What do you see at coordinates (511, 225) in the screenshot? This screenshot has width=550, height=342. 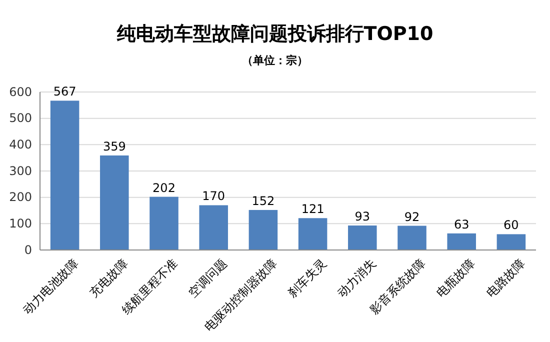 I see `data-label: 60` at bounding box center [511, 225].